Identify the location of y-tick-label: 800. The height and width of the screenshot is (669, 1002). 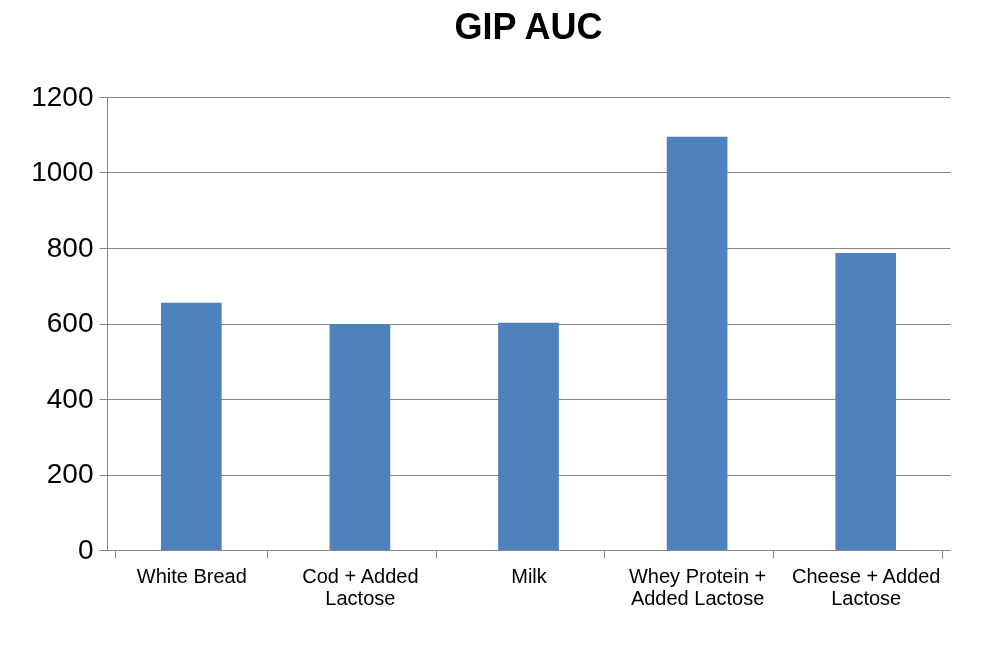
(70, 247).